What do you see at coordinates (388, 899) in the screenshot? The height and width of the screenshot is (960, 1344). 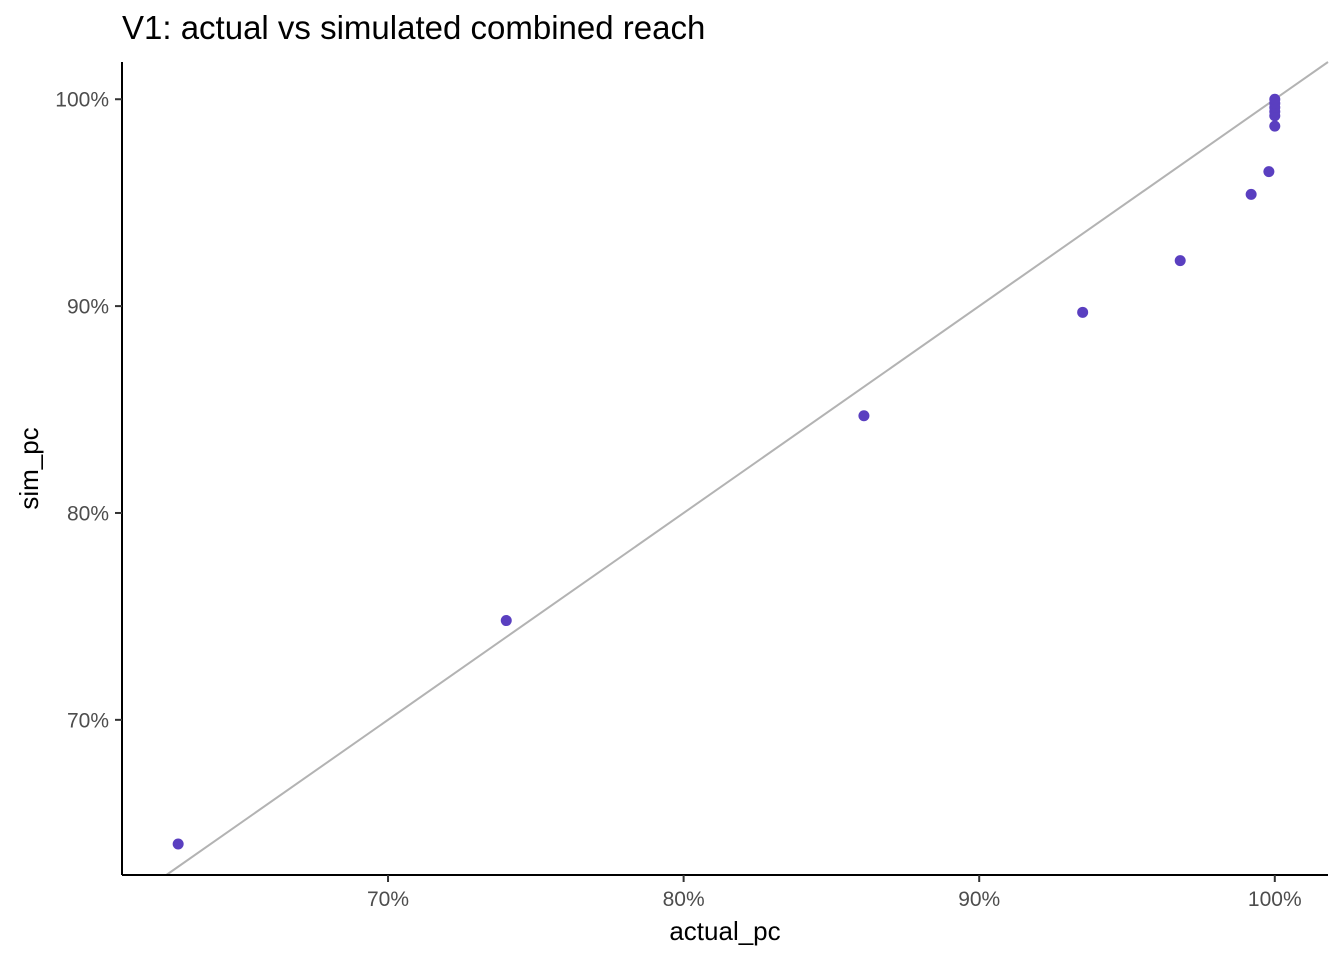 I see `x-tick-label: 70%` at bounding box center [388, 899].